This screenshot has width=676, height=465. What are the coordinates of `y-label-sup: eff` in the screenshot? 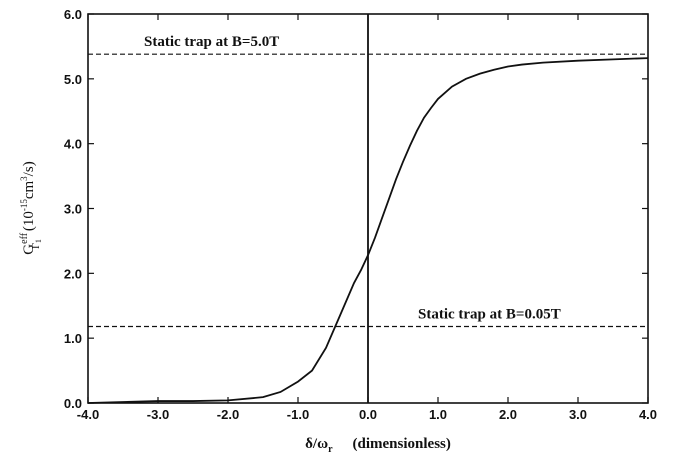 It's located at (24, 238).